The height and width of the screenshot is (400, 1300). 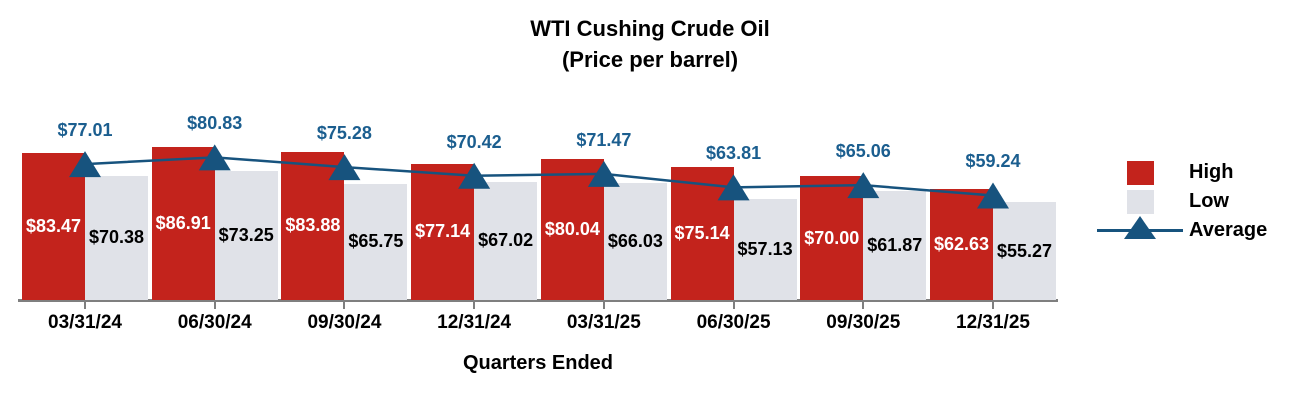 What do you see at coordinates (863, 322) in the screenshot?
I see `x-axis-tick-label: 09/30/25` at bounding box center [863, 322].